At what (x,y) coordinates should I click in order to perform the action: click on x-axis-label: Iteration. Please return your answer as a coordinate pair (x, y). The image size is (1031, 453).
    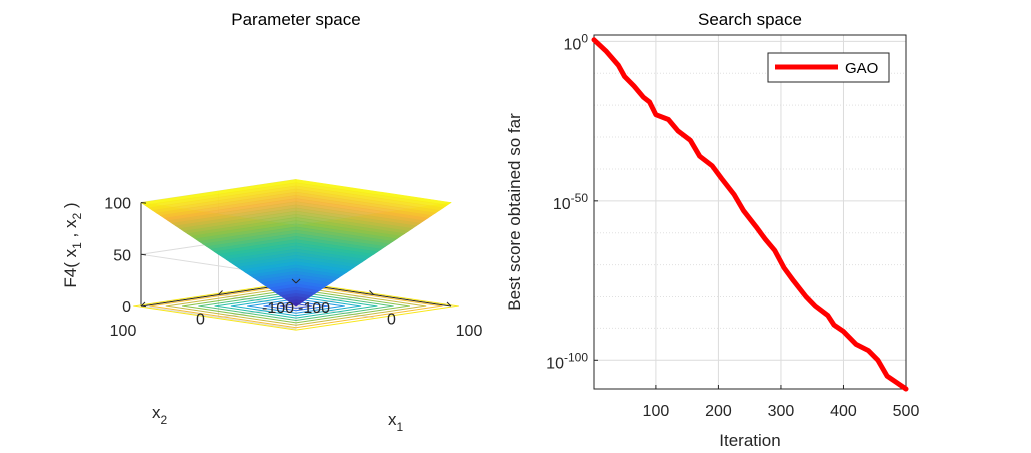
    Looking at the image, I should click on (749, 440).